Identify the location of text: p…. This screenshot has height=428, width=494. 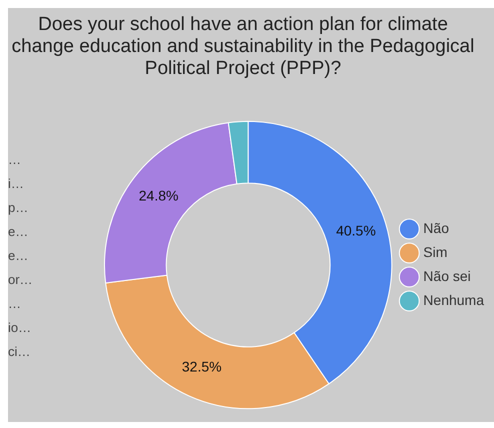
(19, 208).